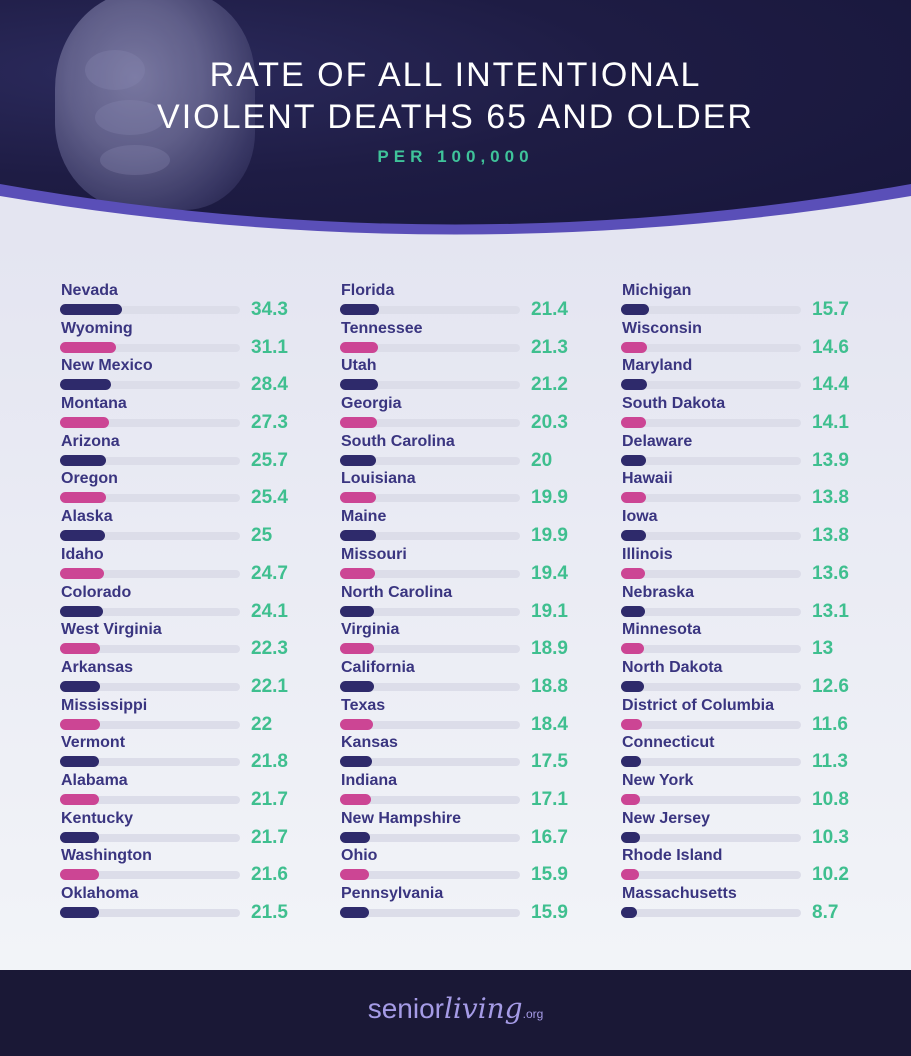  I want to click on chart-row: Connecticut 11.3, so click(756, 752).